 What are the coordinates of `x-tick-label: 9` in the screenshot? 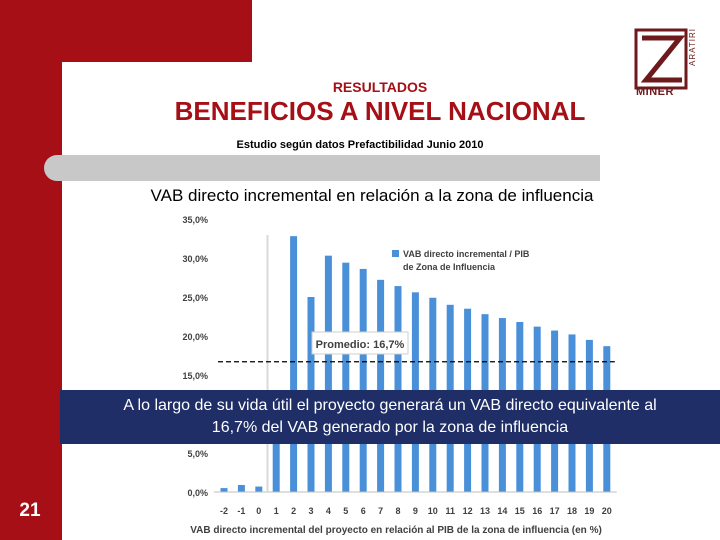 It's located at (415, 511).